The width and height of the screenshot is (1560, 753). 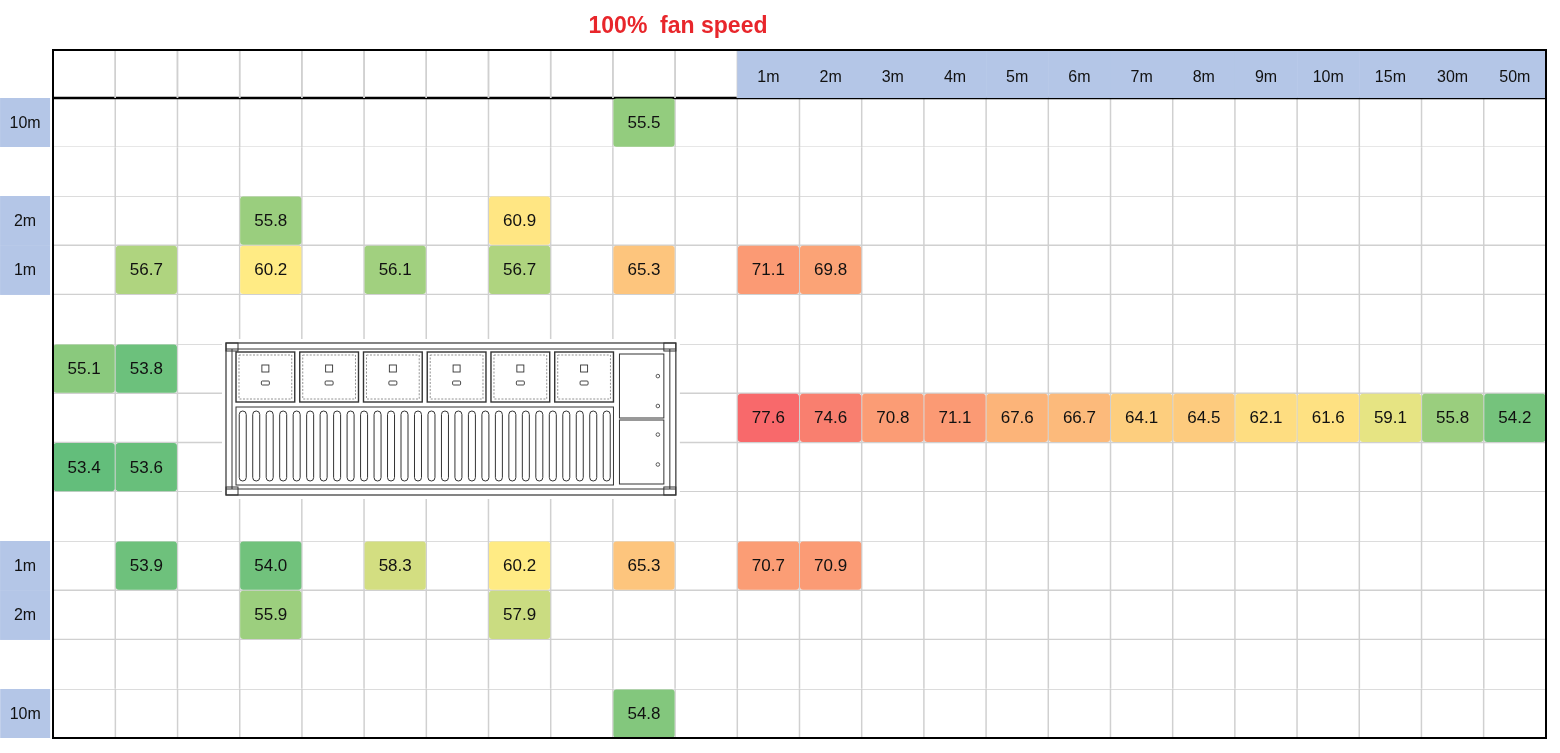 What do you see at coordinates (955, 418) in the screenshot?
I see `data-label: 71.1` at bounding box center [955, 418].